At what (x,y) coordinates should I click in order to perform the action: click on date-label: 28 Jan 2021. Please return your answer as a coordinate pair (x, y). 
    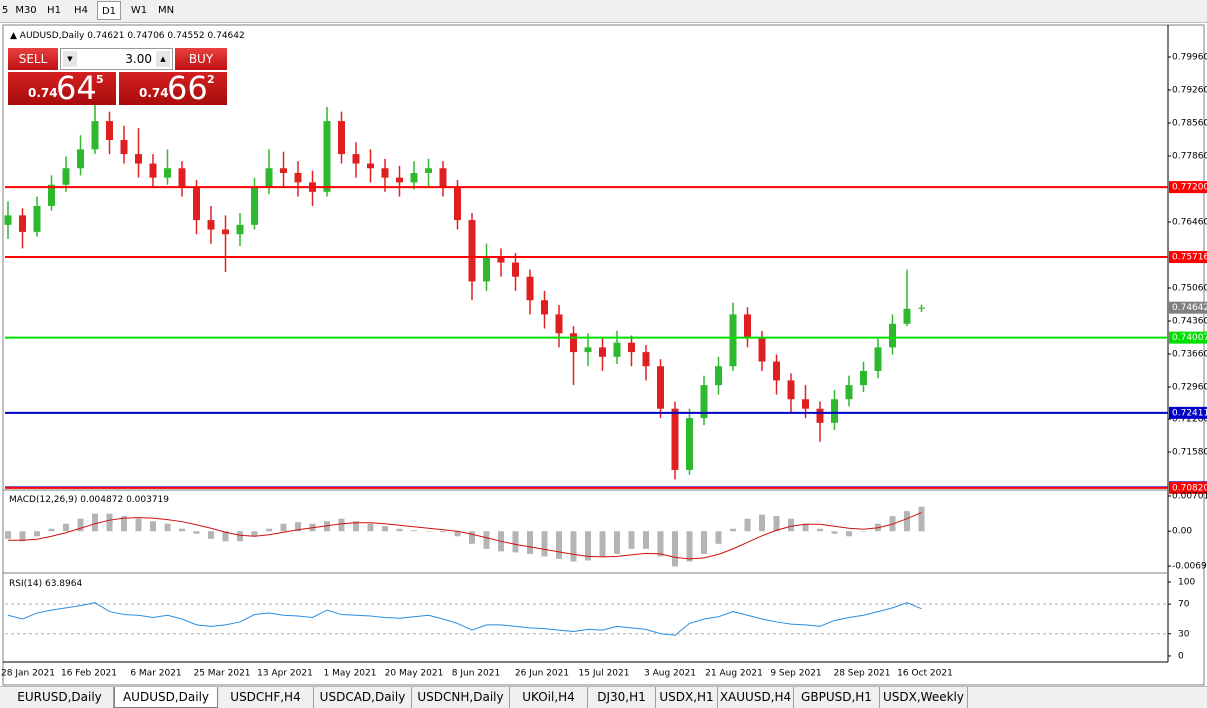
    Looking at the image, I should click on (28, 674).